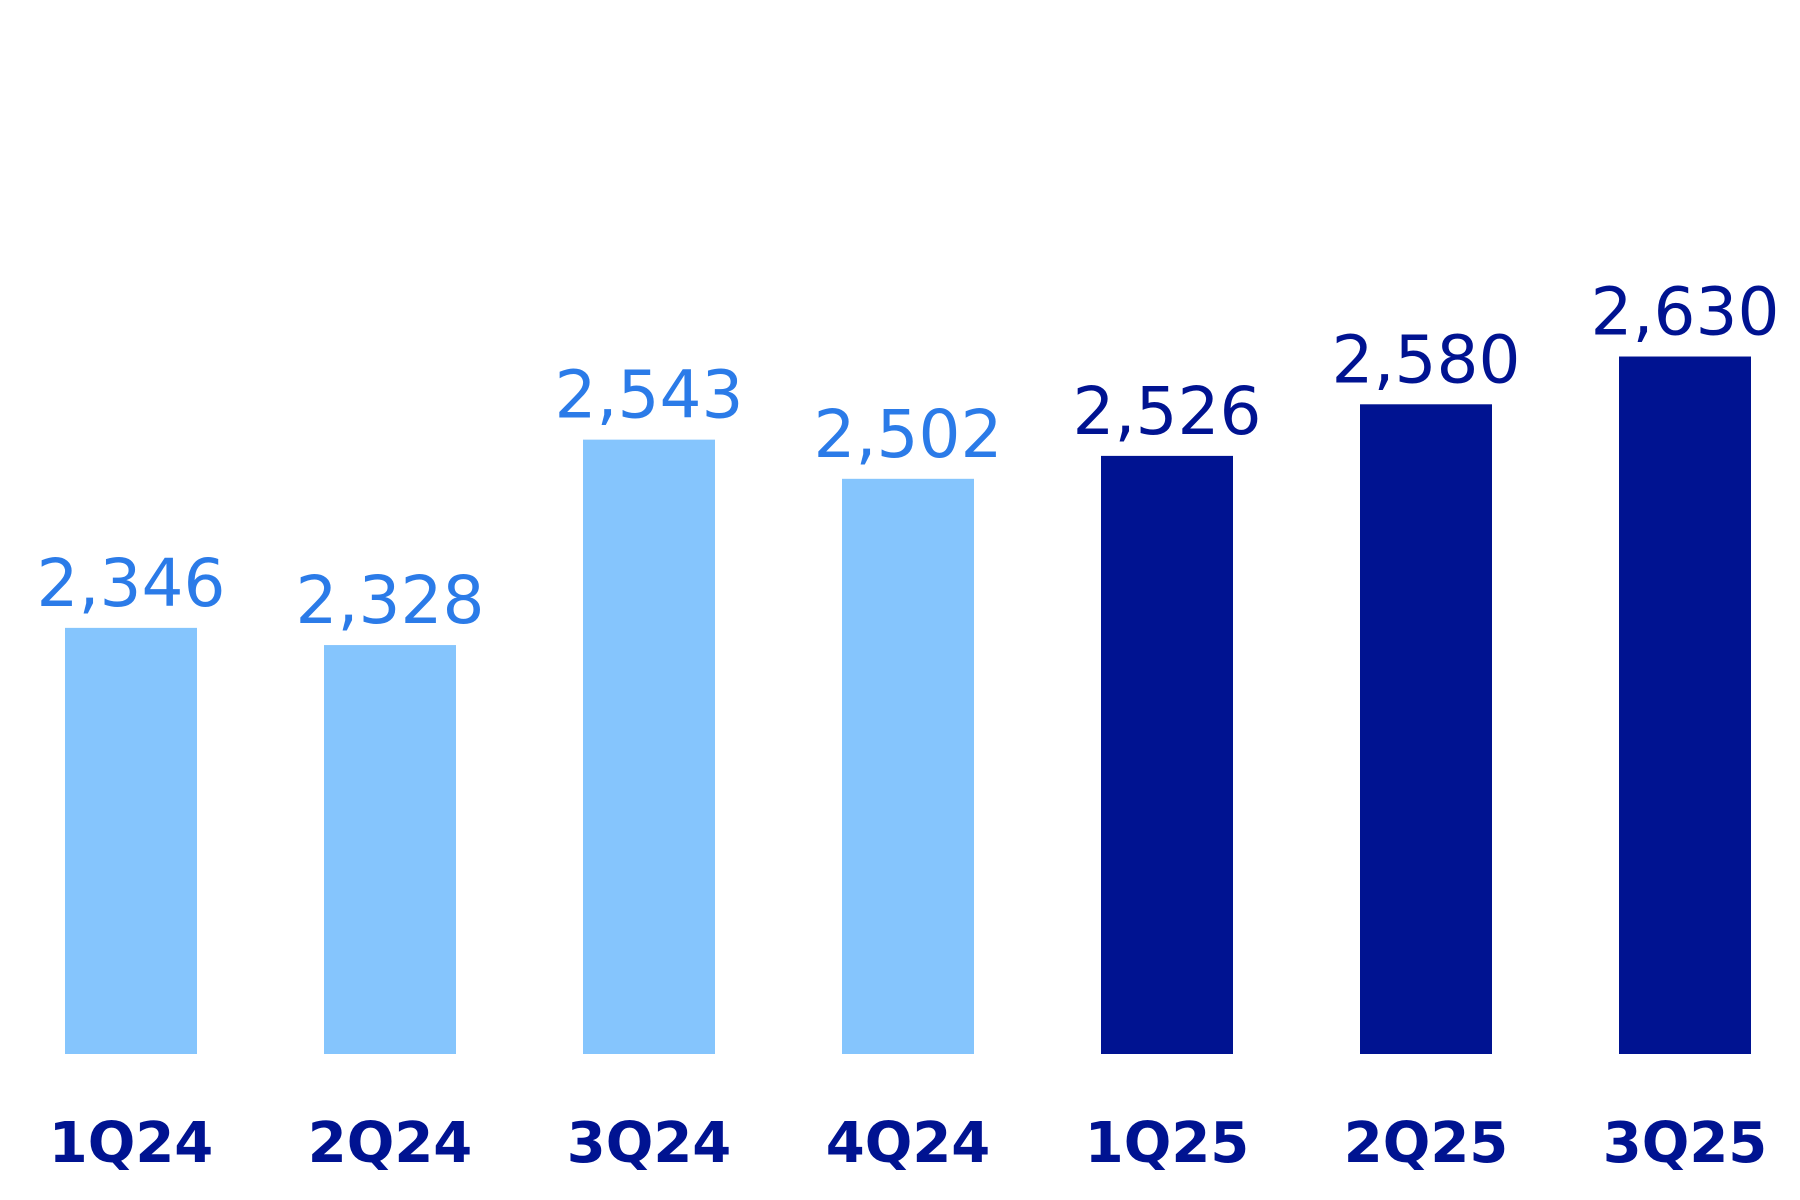 This screenshot has width=1800, height=1200. Describe the element at coordinates (1685, 312) in the screenshot. I see `value-label: 2,630` at that location.